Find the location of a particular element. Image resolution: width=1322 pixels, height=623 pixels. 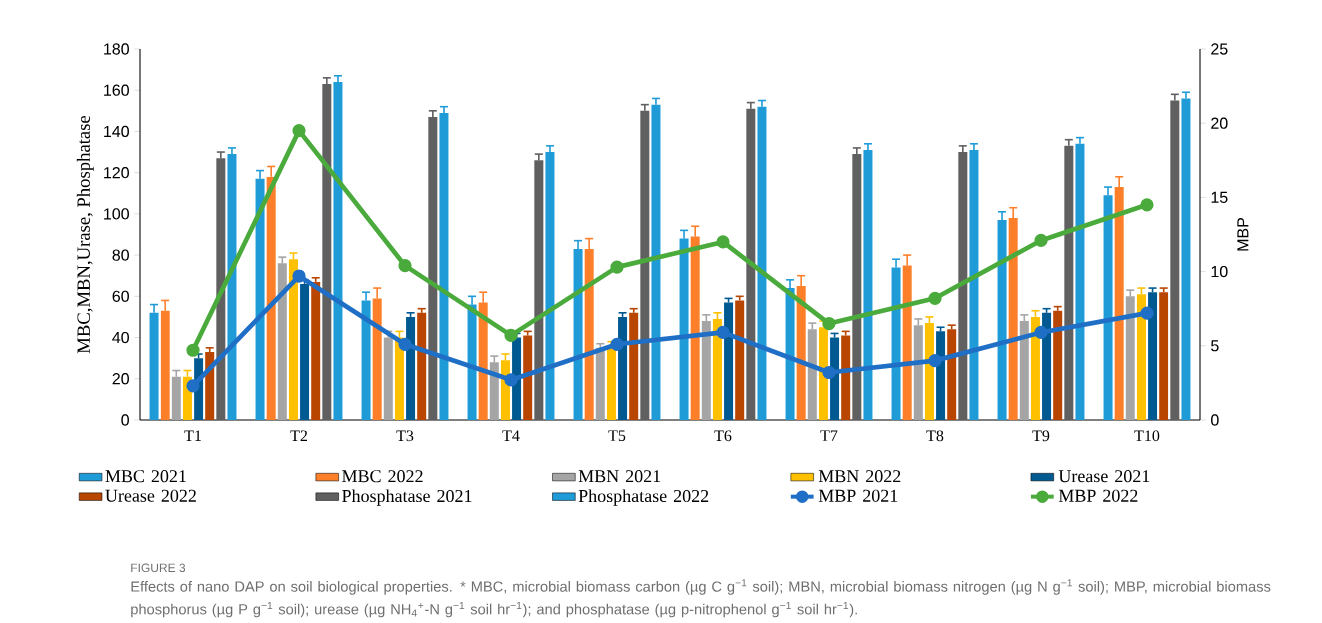

x-tick-label: T9 is located at coordinates (1041, 436).